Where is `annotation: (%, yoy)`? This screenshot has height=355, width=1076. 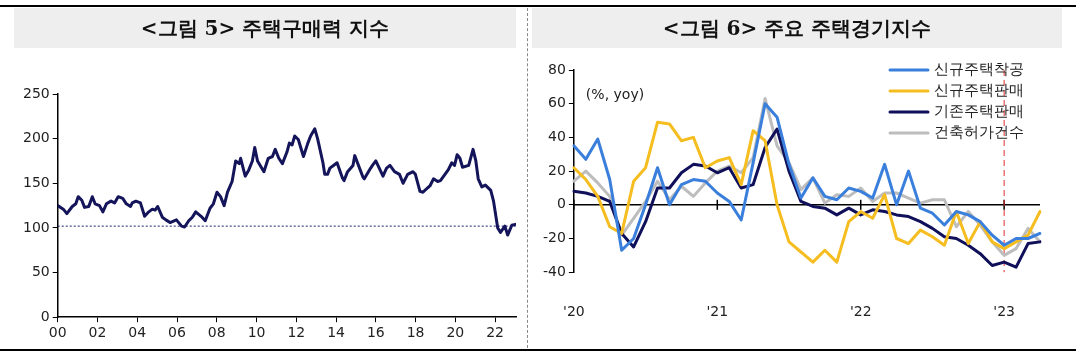
annotation: (%, yoy) is located at coordinates (615, 93).